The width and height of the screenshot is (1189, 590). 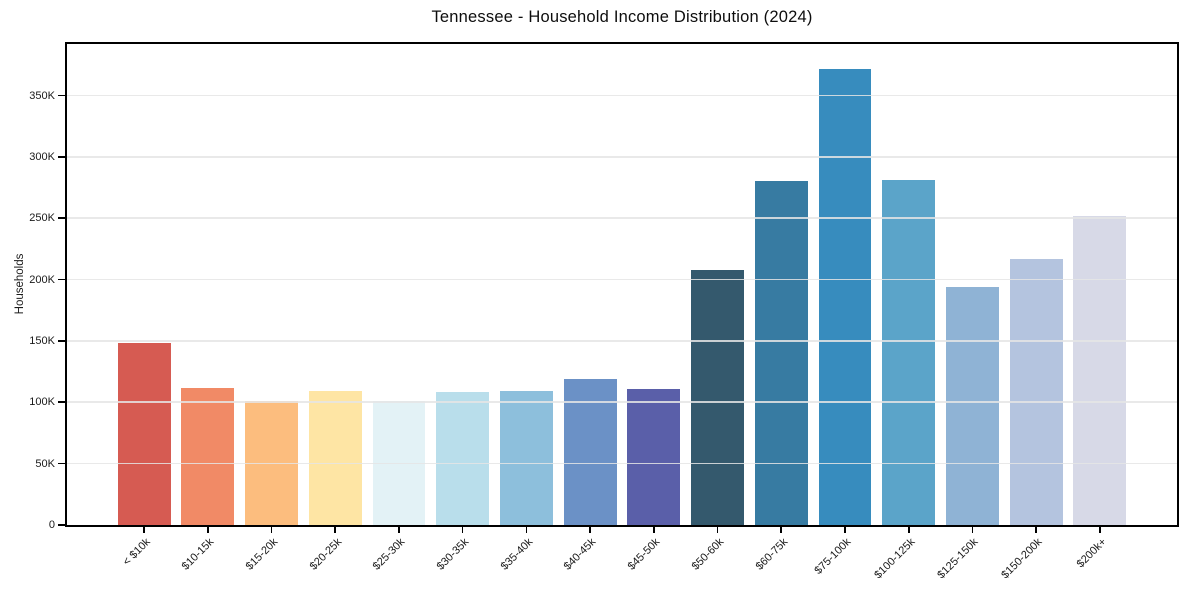 What do you see at coordinates (516, 554) in the screenshot?
I see `x-tick-label: $35-40k` at bounding box center [516, 554].